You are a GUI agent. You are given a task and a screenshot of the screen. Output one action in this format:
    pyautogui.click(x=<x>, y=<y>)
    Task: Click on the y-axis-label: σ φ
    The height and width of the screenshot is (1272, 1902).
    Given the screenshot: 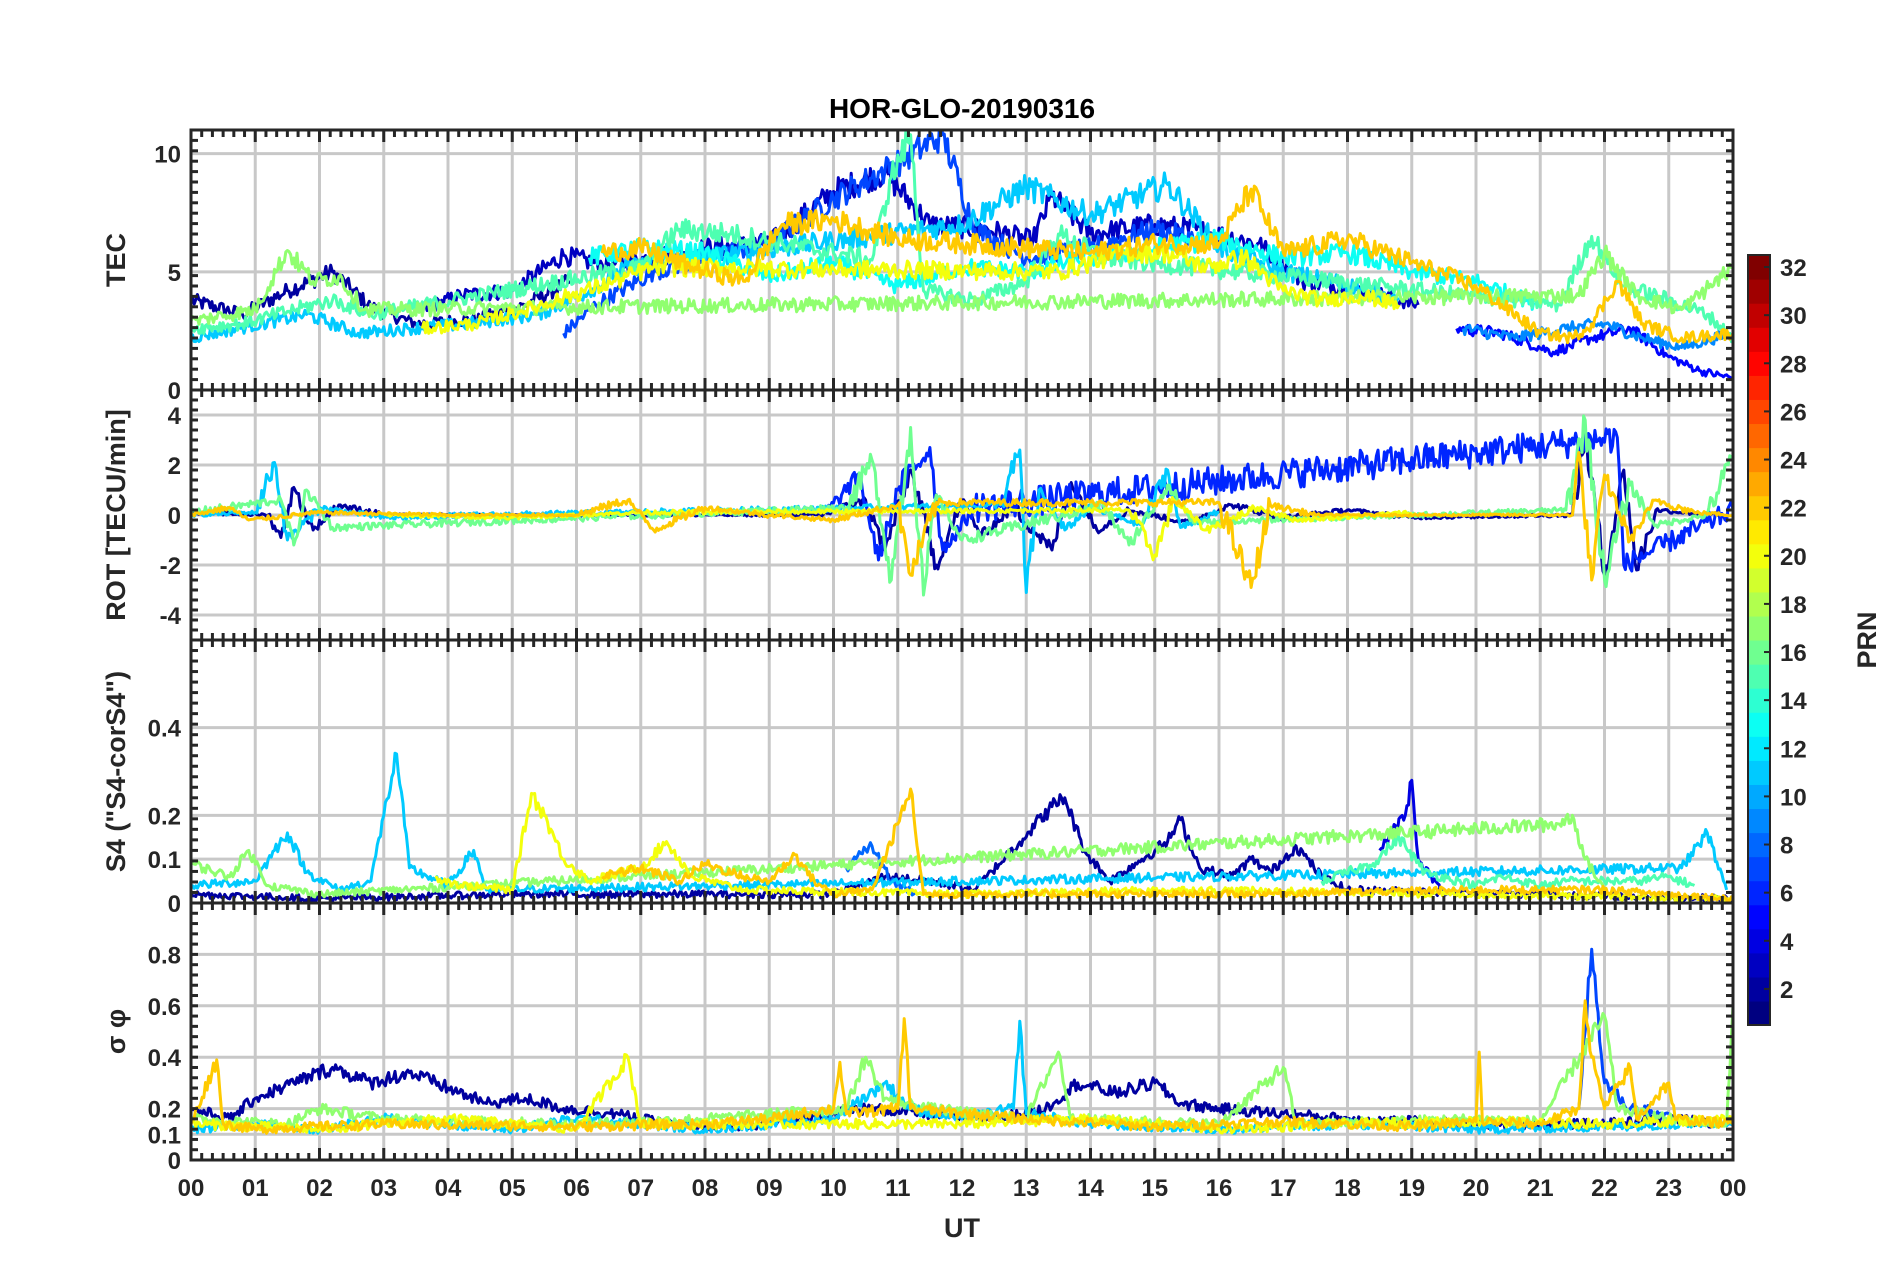 What is the action you would take?
    pyautogui.click(x=116, y=1031)
    